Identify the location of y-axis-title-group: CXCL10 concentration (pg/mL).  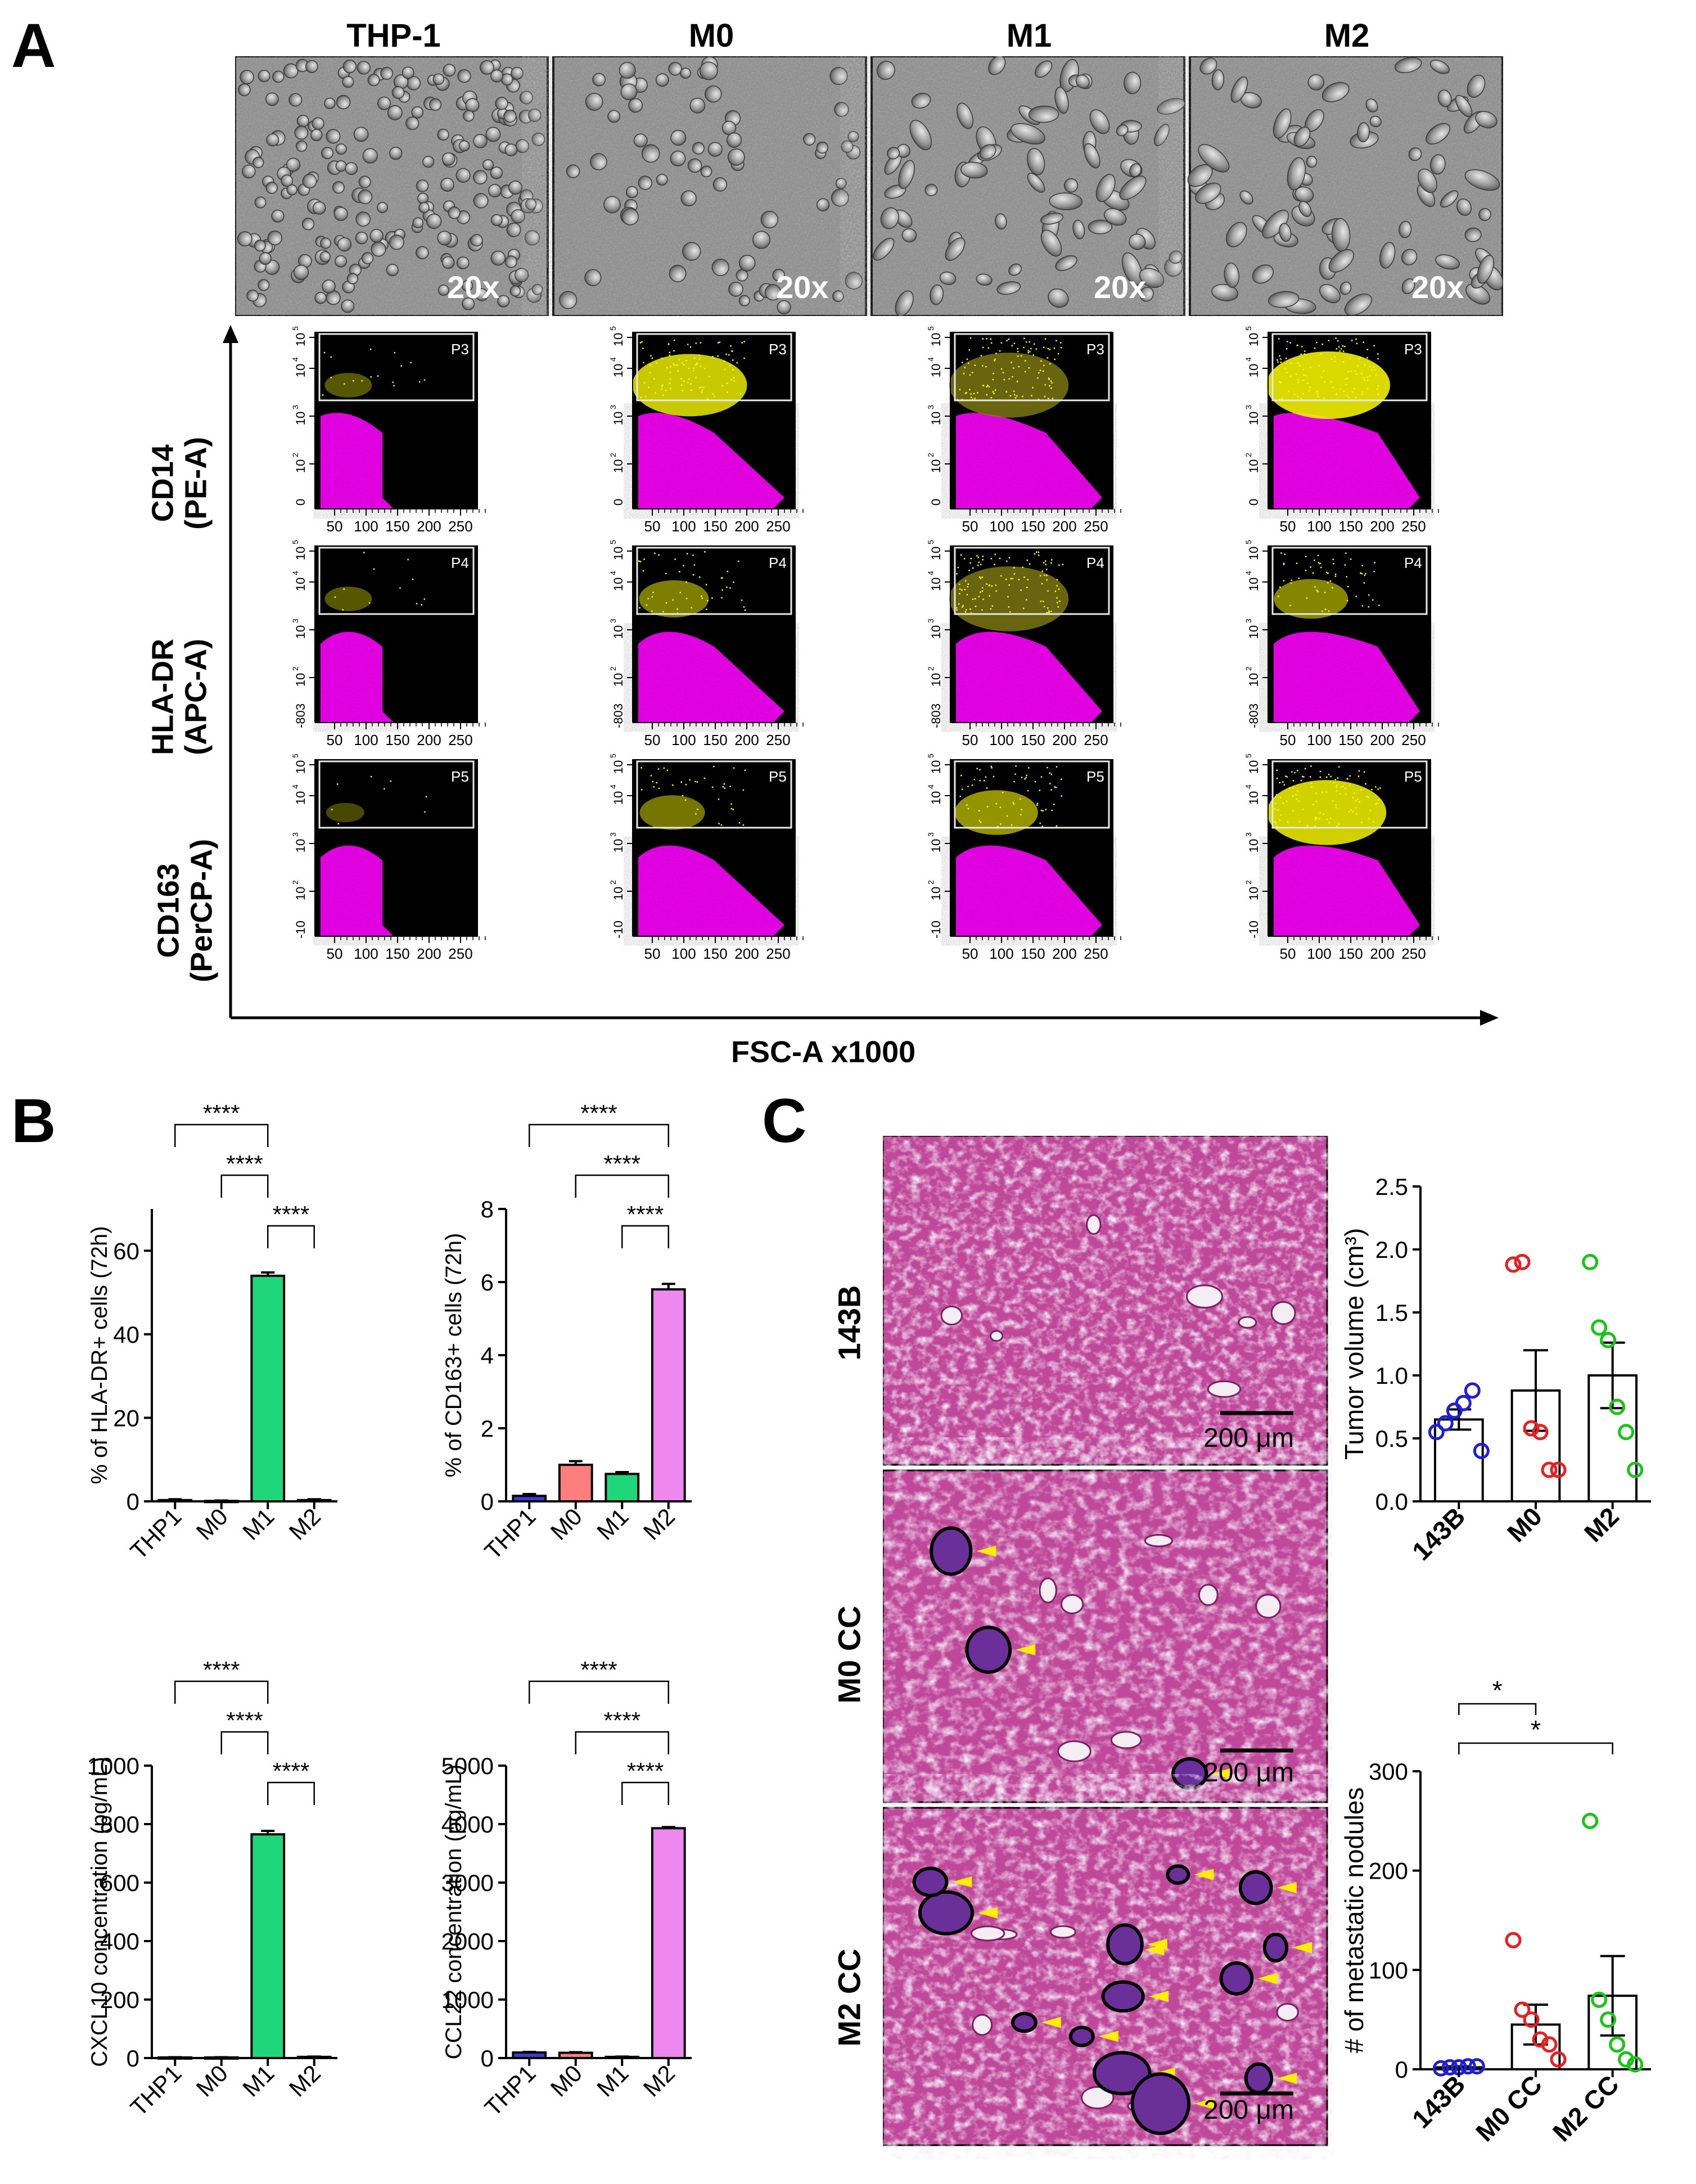
(99, 1911).